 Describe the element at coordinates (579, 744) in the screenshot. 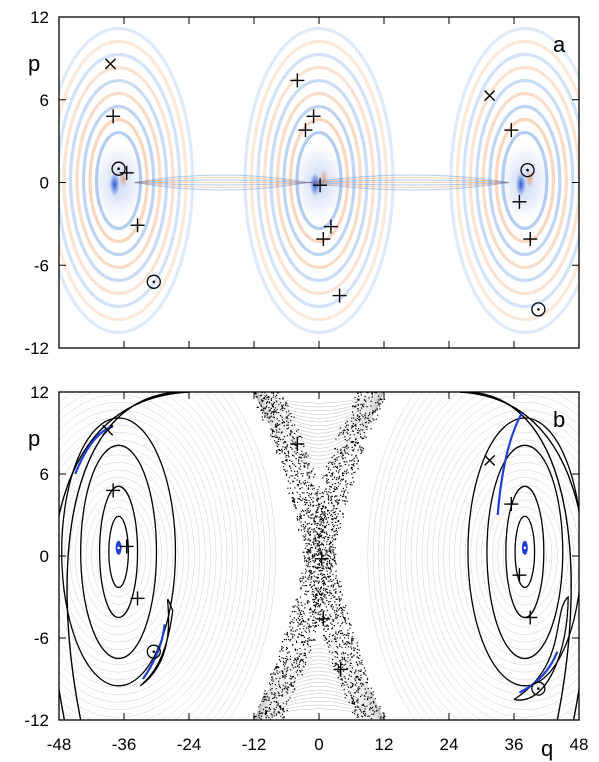

I see `x-tick-label: 48` at that location.